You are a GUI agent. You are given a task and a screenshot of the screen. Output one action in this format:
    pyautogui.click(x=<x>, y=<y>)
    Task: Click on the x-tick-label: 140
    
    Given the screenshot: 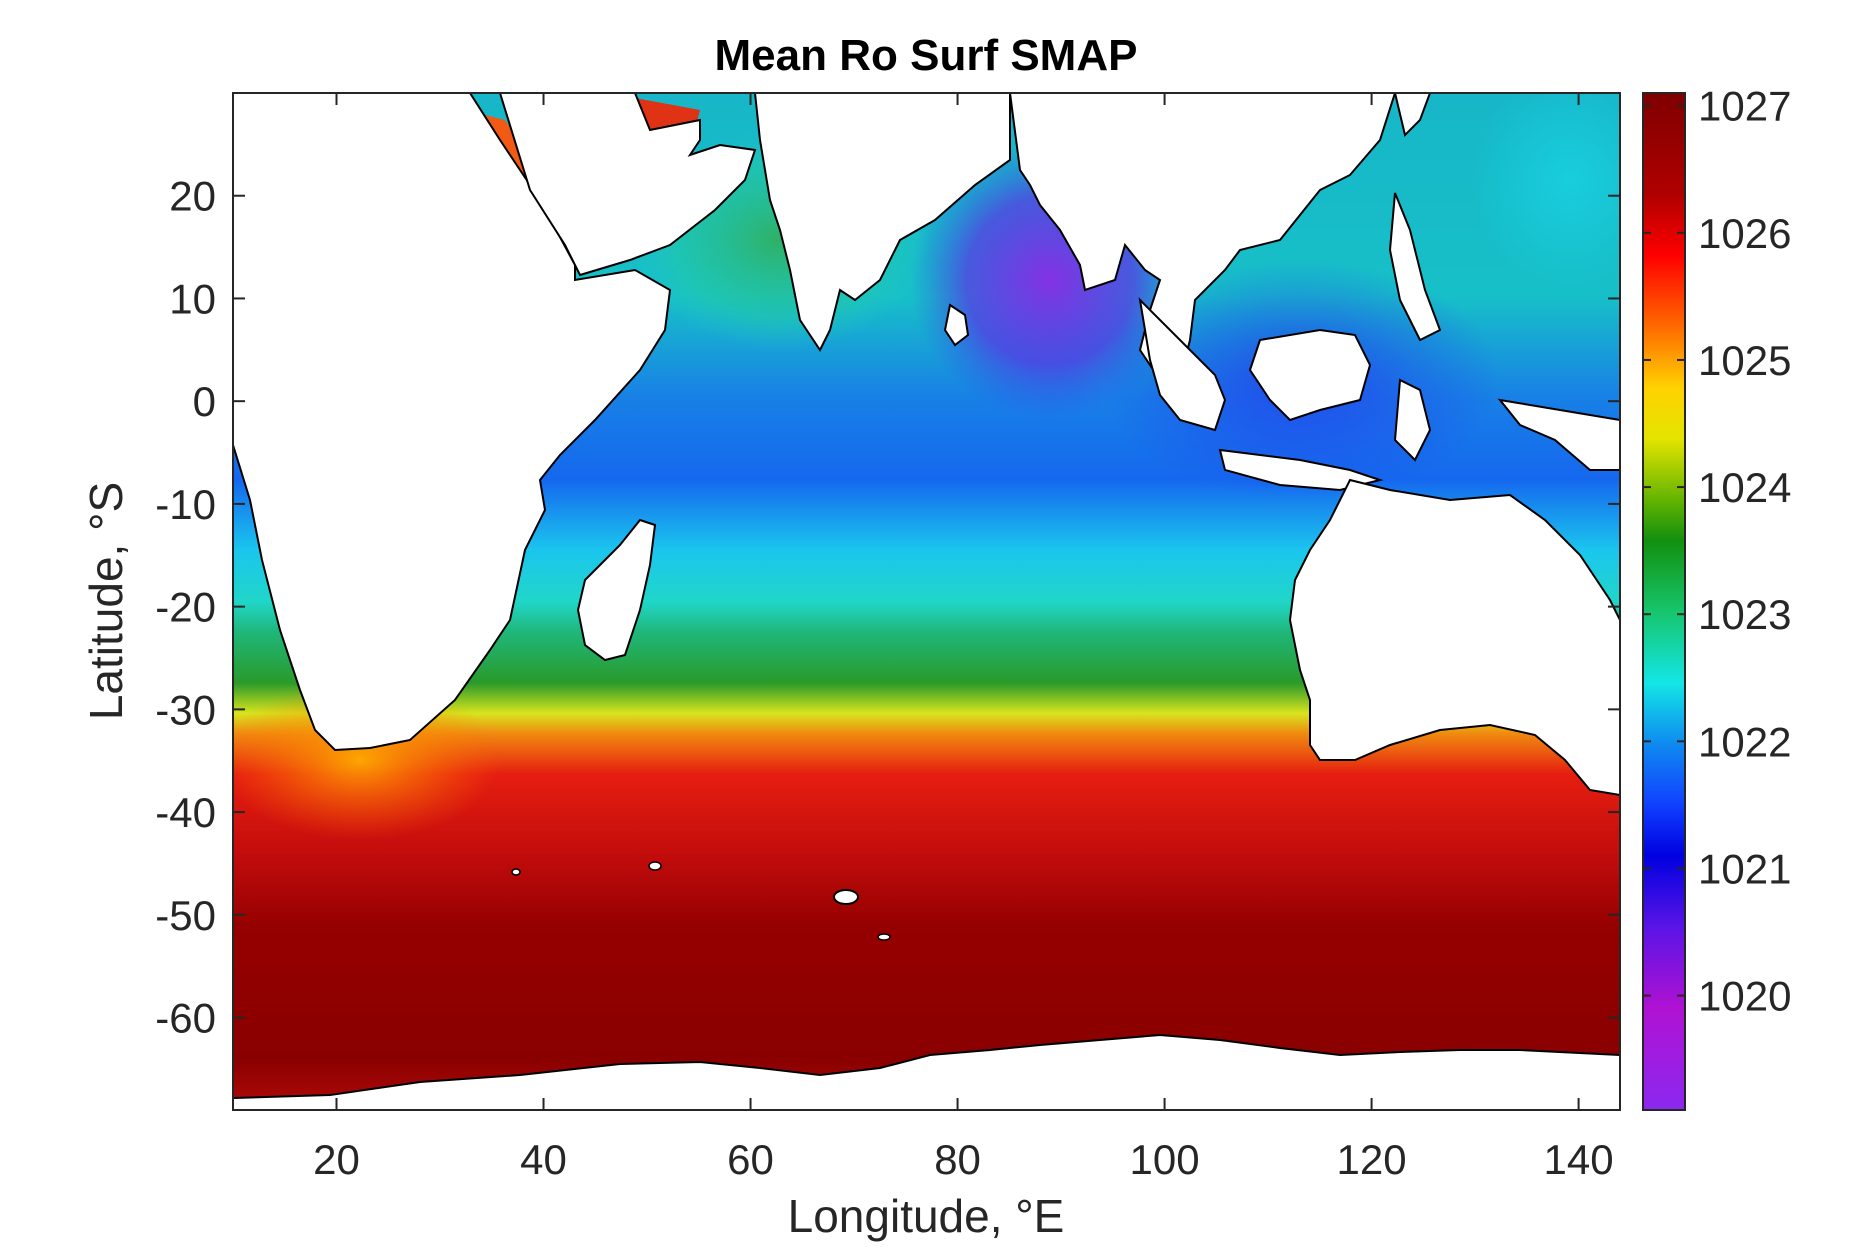 What is the action you would take?
    pyautogui.click(x=1579, y=1159)
    